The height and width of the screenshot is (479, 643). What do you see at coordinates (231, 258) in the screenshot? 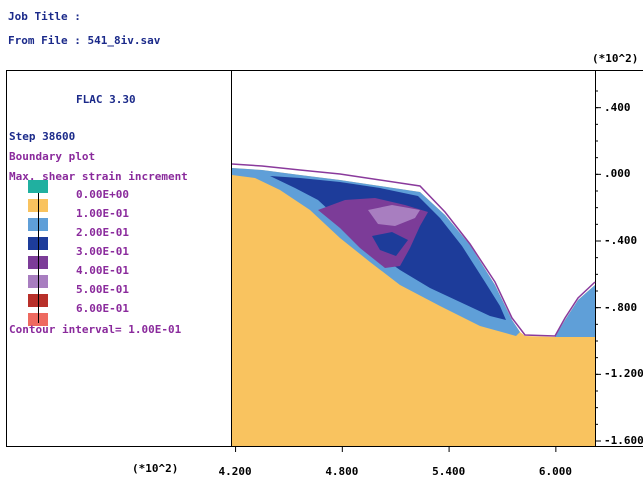
I see `panel-divider` at bounding box center [231, 258].